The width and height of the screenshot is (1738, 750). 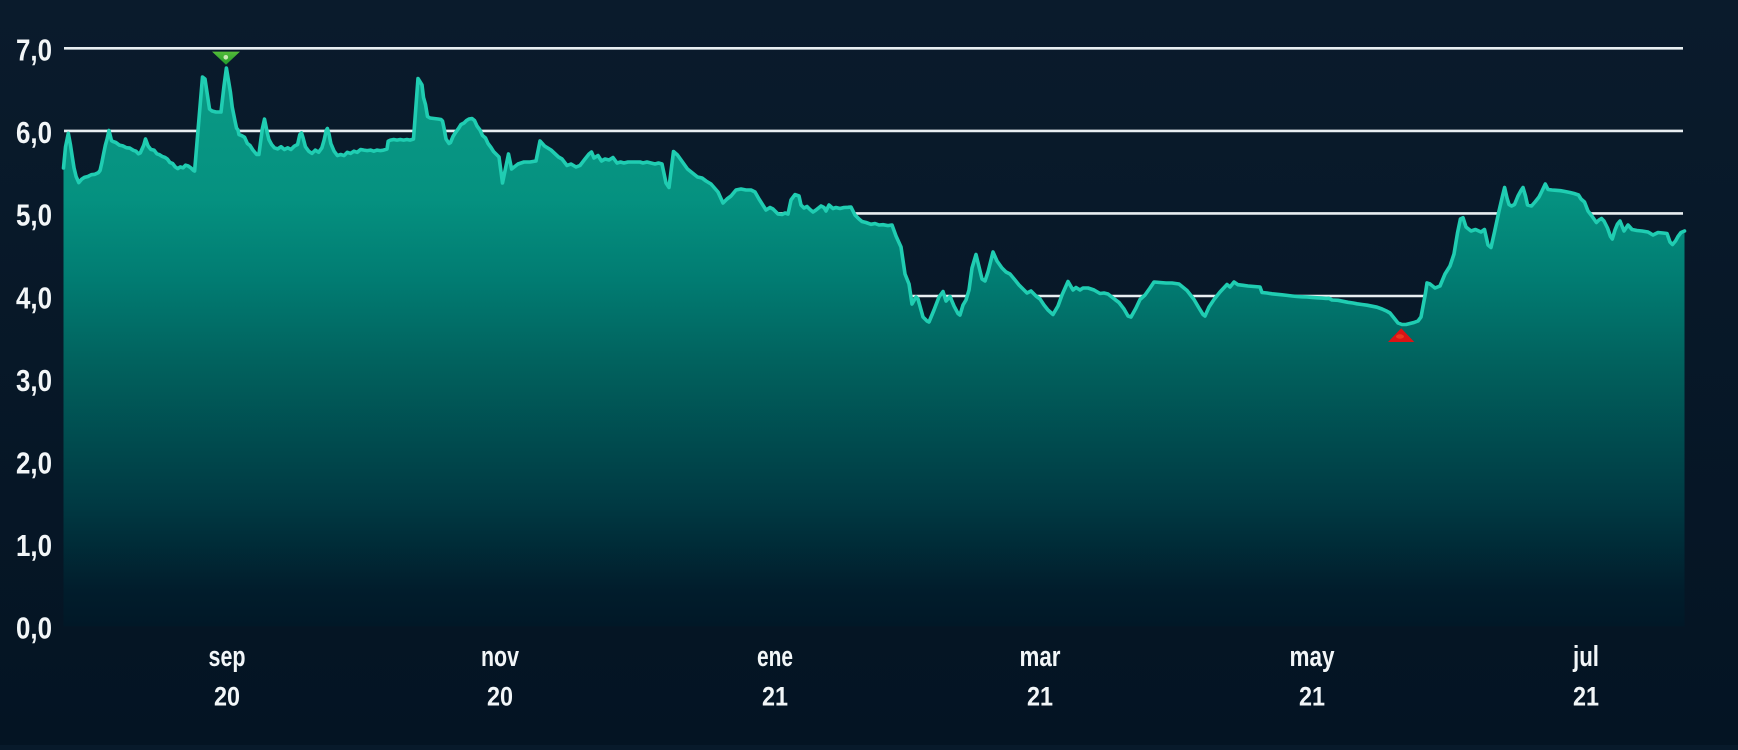 What do you see at coordinates (34, 380) in the screenshot?
I see `svg-text: 3,0` at bounding box center [34, 380].